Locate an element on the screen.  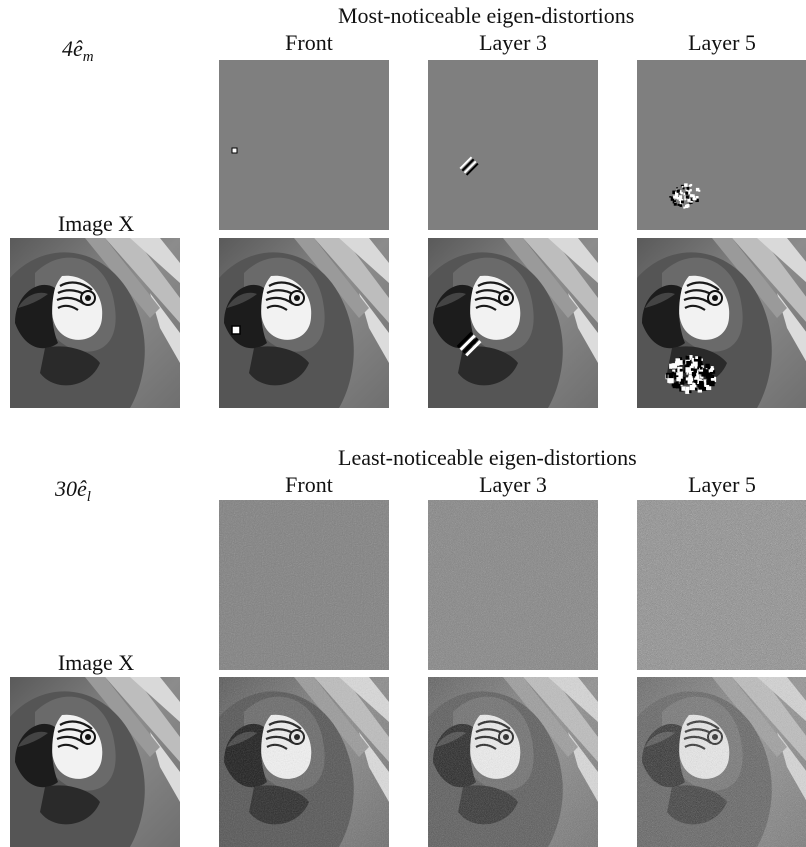
distorted-front-most is located at coordinates (304, 323).